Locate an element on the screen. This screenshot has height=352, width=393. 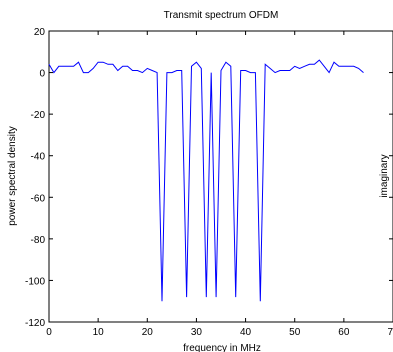
y-tick-label: 0 is located at coordinates (42, 74).